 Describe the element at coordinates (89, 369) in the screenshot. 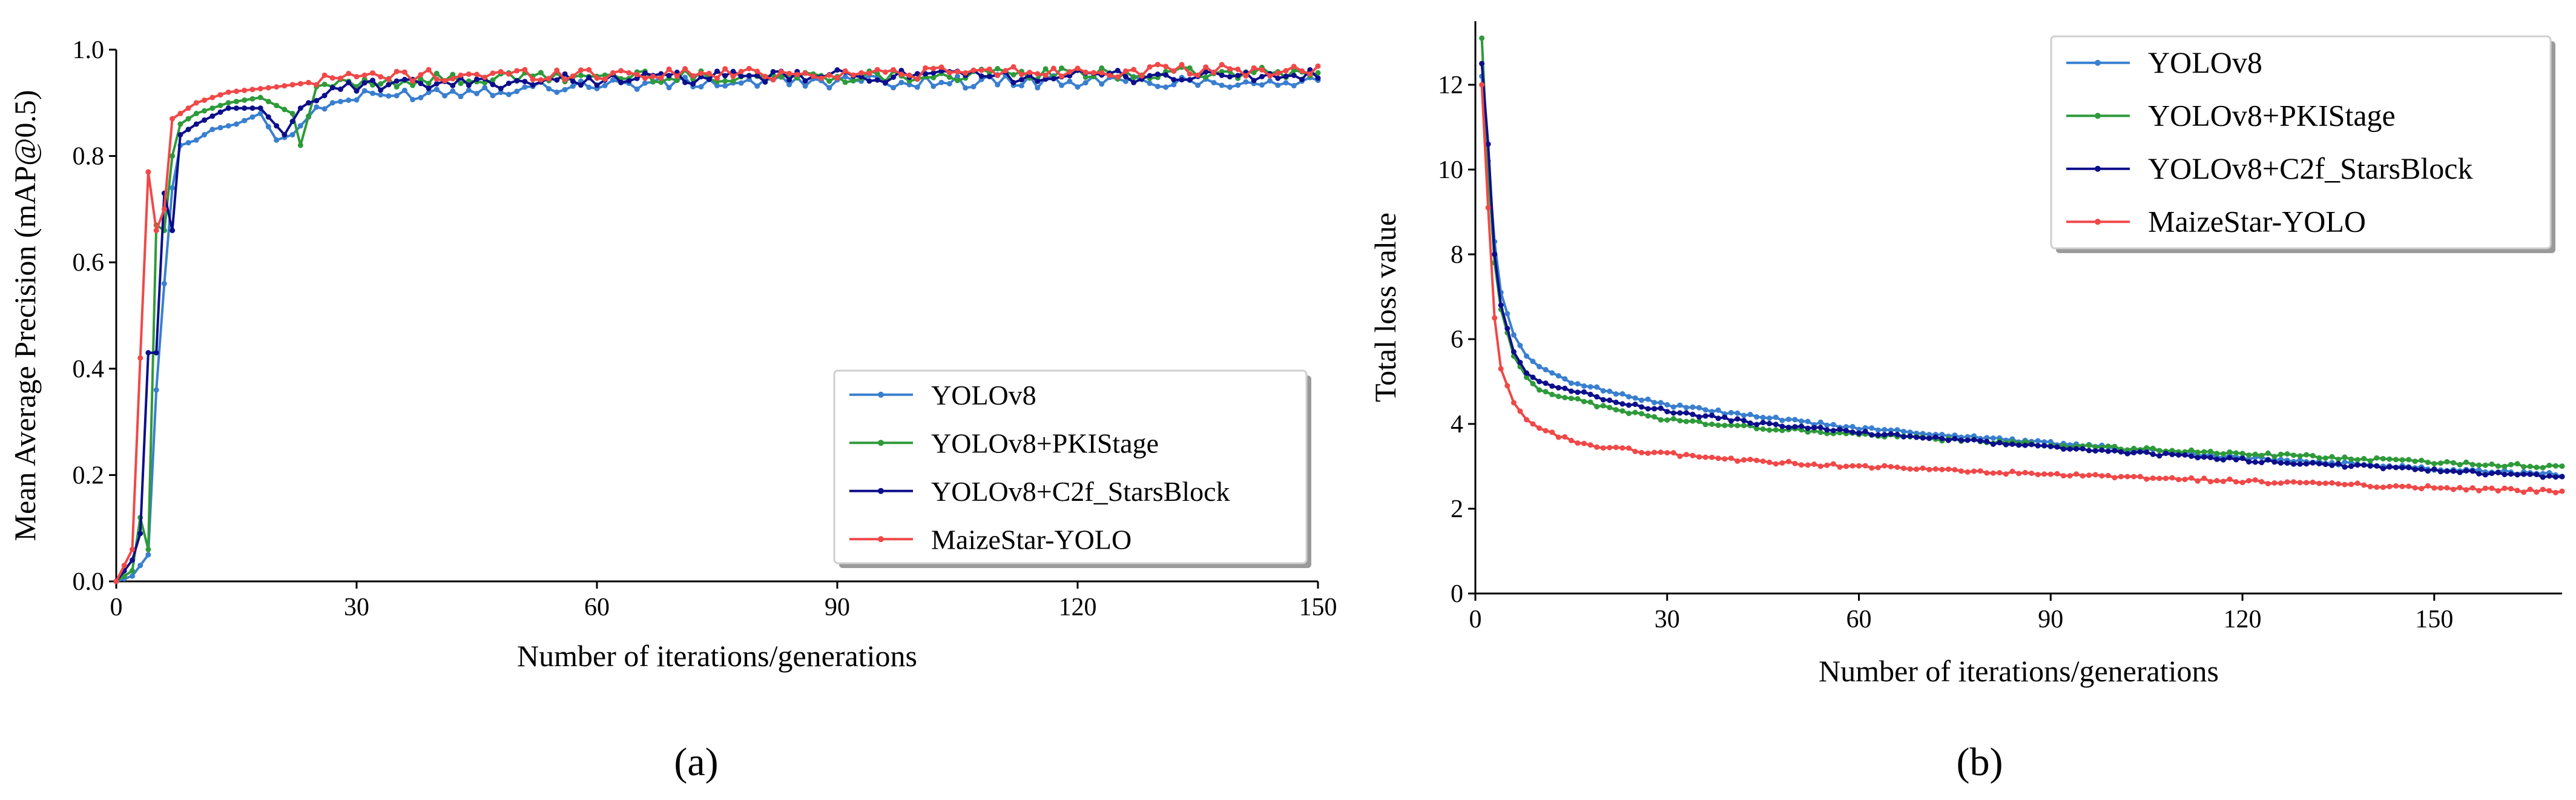

I see `y-tick-label: 0.4` at that location.